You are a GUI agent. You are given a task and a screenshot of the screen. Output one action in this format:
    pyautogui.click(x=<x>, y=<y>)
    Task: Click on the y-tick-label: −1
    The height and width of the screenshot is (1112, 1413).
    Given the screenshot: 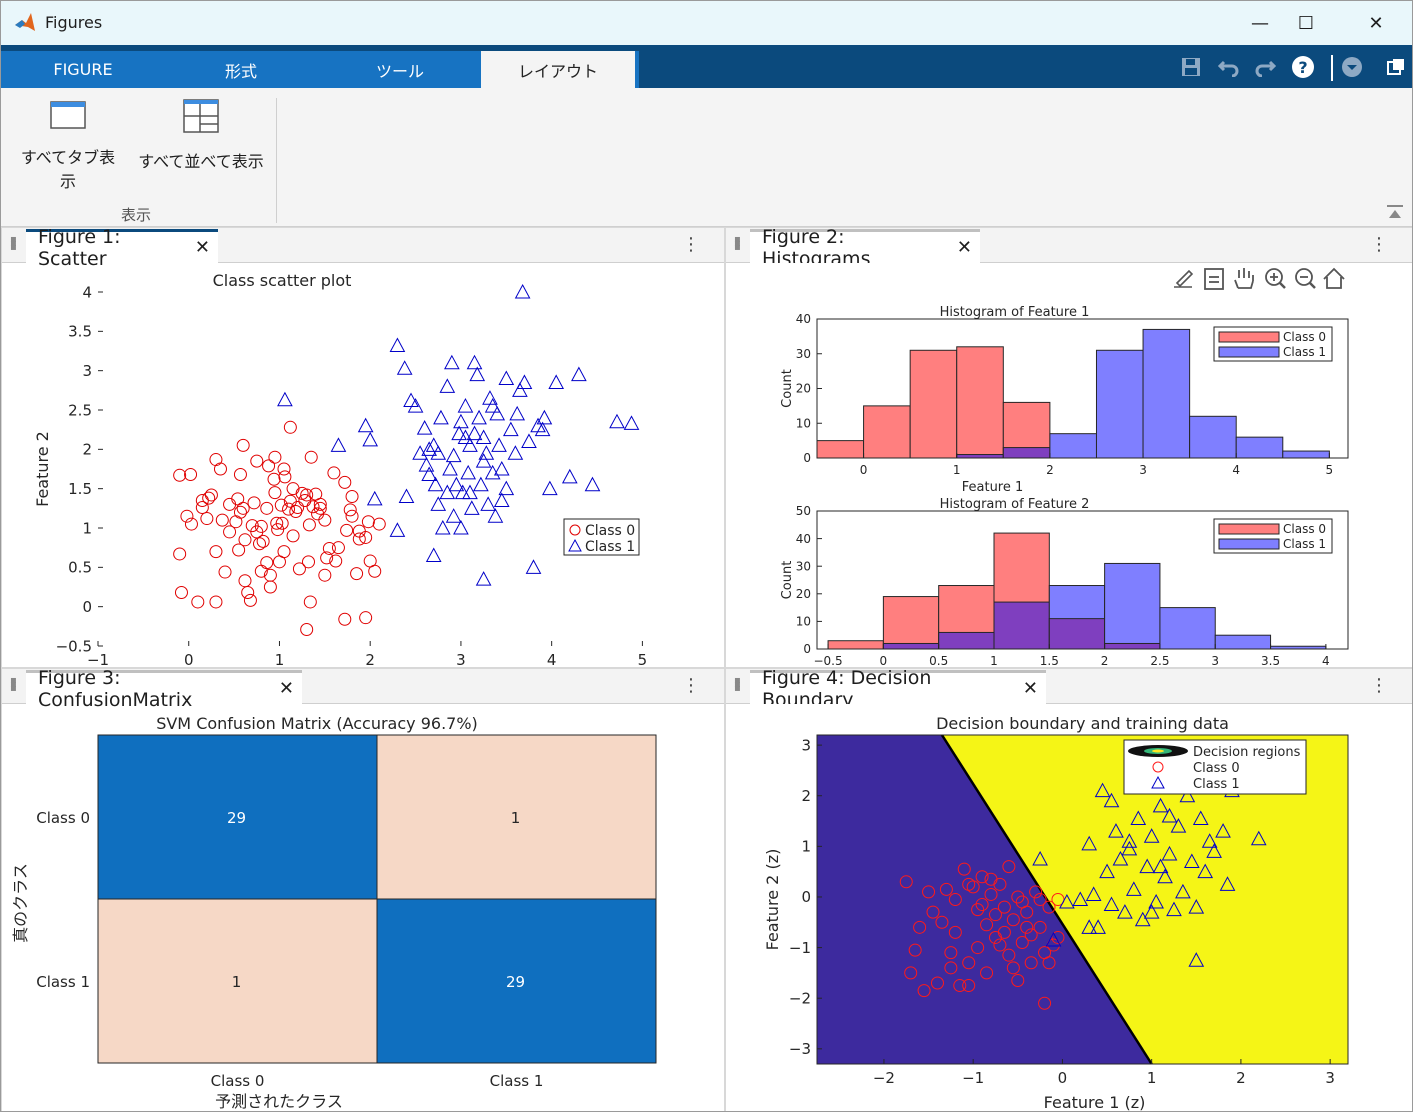 What is the action you would take?
    pyautogui.click(x=800, y=948)
    